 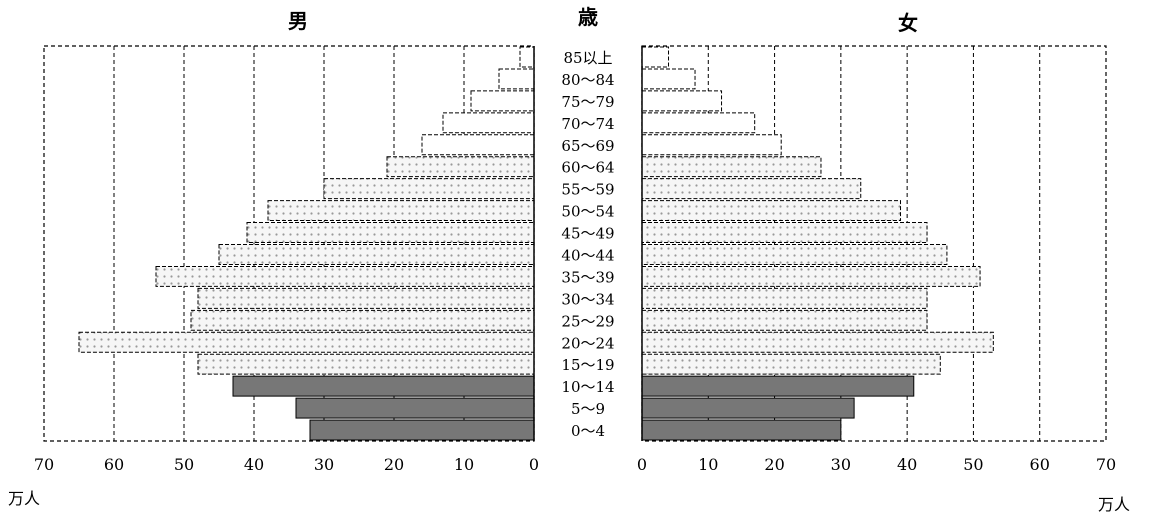 What do you see at coordinates (587, 277) in the screenshot?
I see `age-label: 35～39` at bounding box center [587, 277].